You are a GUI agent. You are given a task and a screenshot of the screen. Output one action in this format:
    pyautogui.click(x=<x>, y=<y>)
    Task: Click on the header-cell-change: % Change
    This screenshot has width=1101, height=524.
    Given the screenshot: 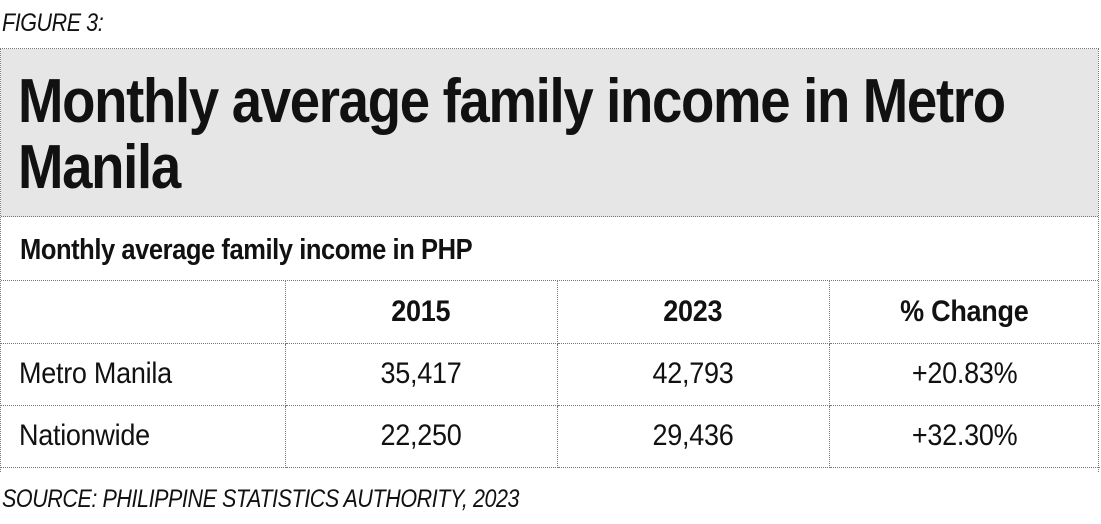 What is the action you would take?
    pyautogui.click(x=964, y=312)
    